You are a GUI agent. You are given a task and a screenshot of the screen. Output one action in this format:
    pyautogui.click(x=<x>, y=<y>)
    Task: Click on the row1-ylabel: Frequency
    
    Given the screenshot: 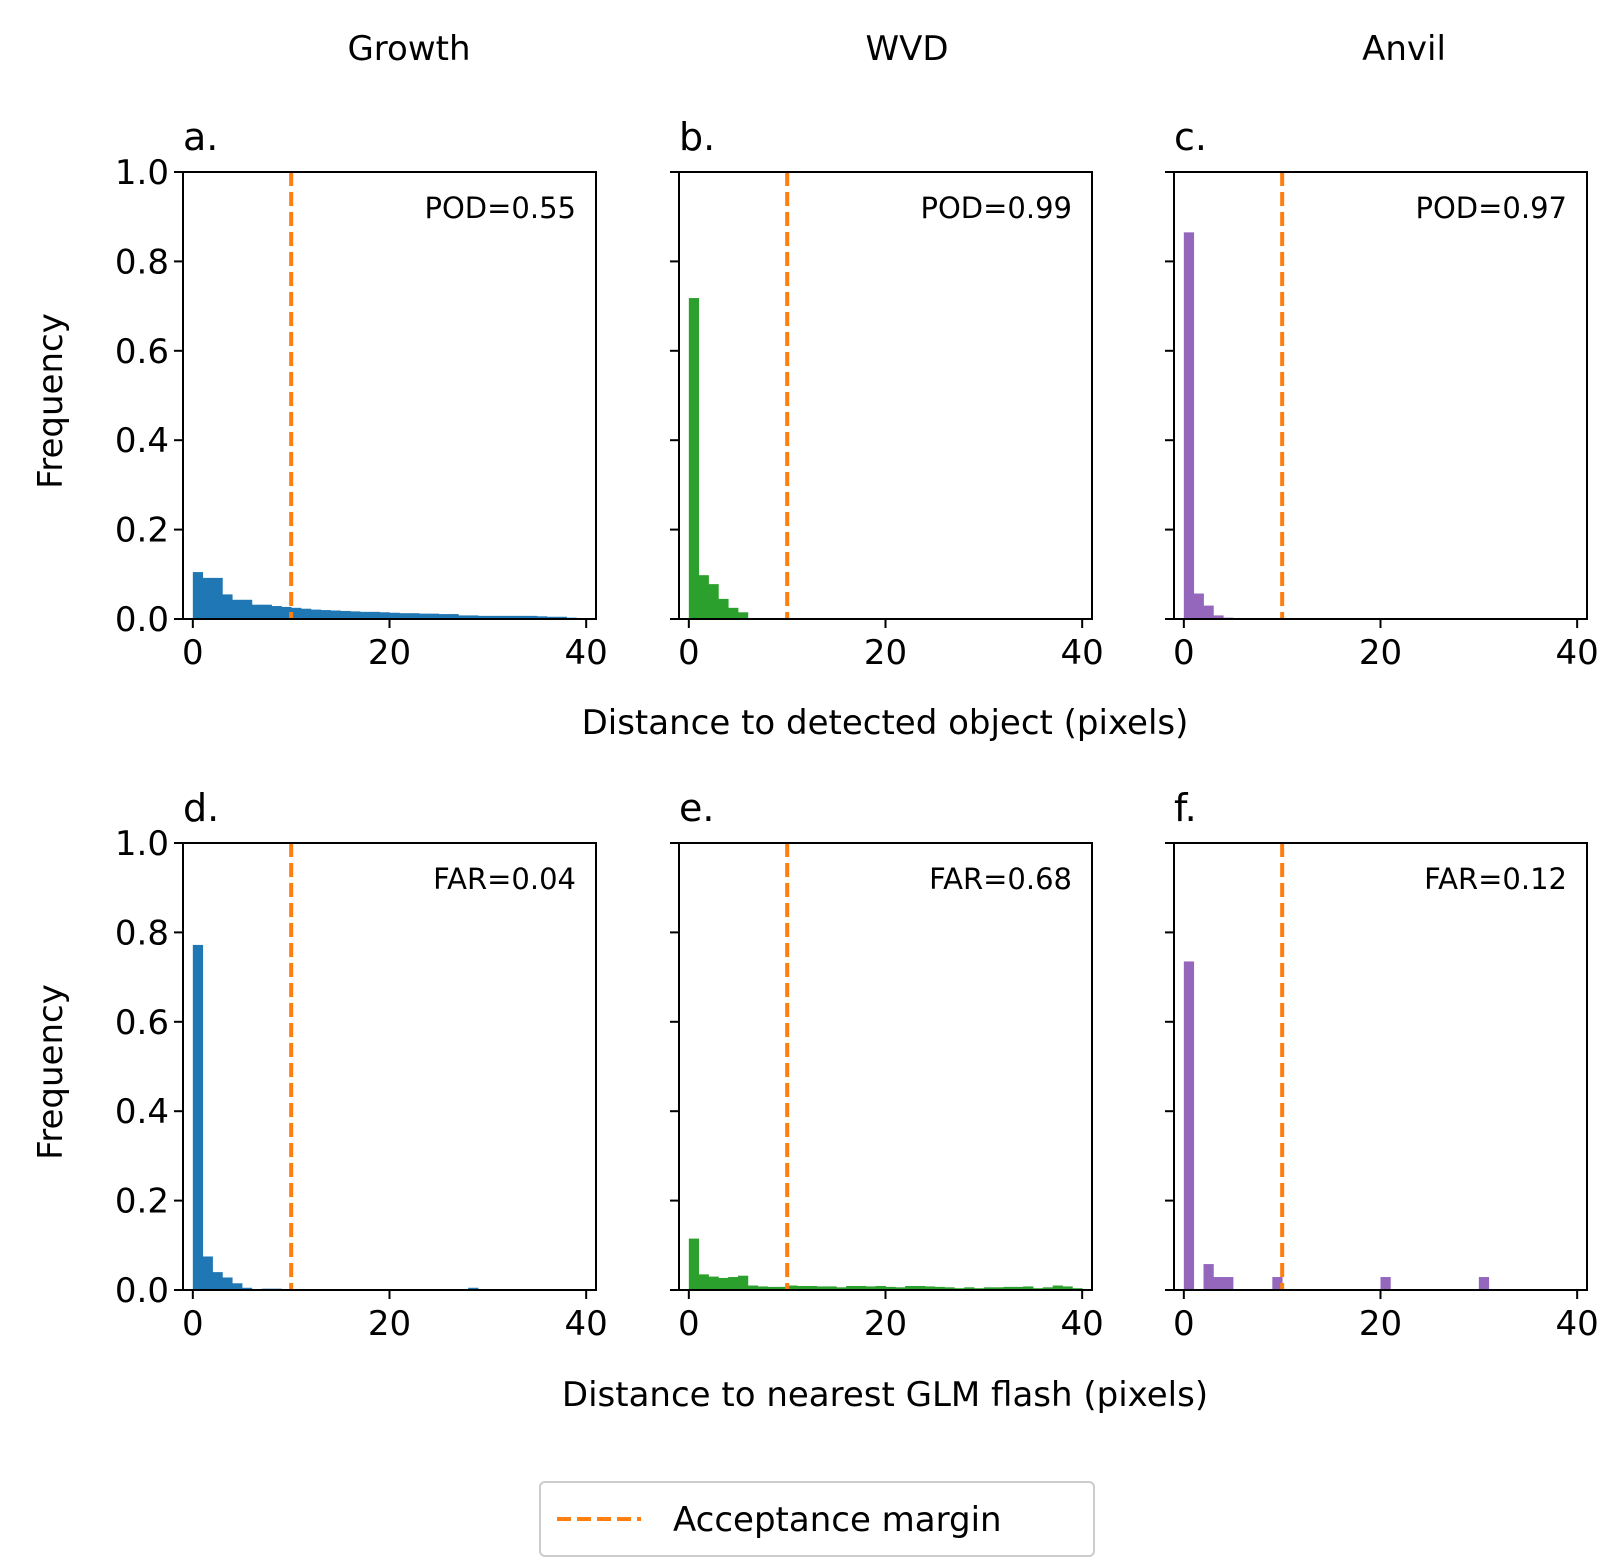 What is the action you would take?
    pyautogui.click(x=51, y=401)
    